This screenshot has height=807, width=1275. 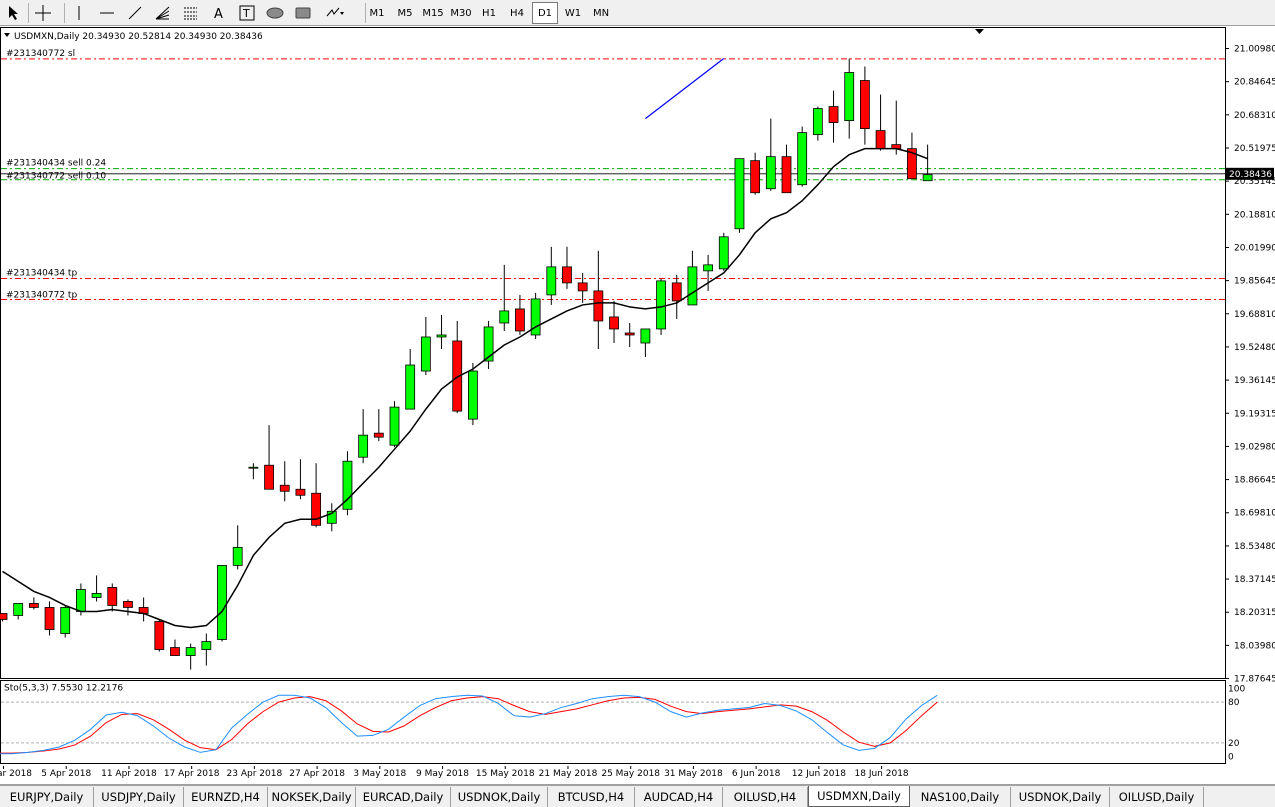 I want to click on x-axis-tick-label: 27 Apr 2018, so click(x=317, y=774).